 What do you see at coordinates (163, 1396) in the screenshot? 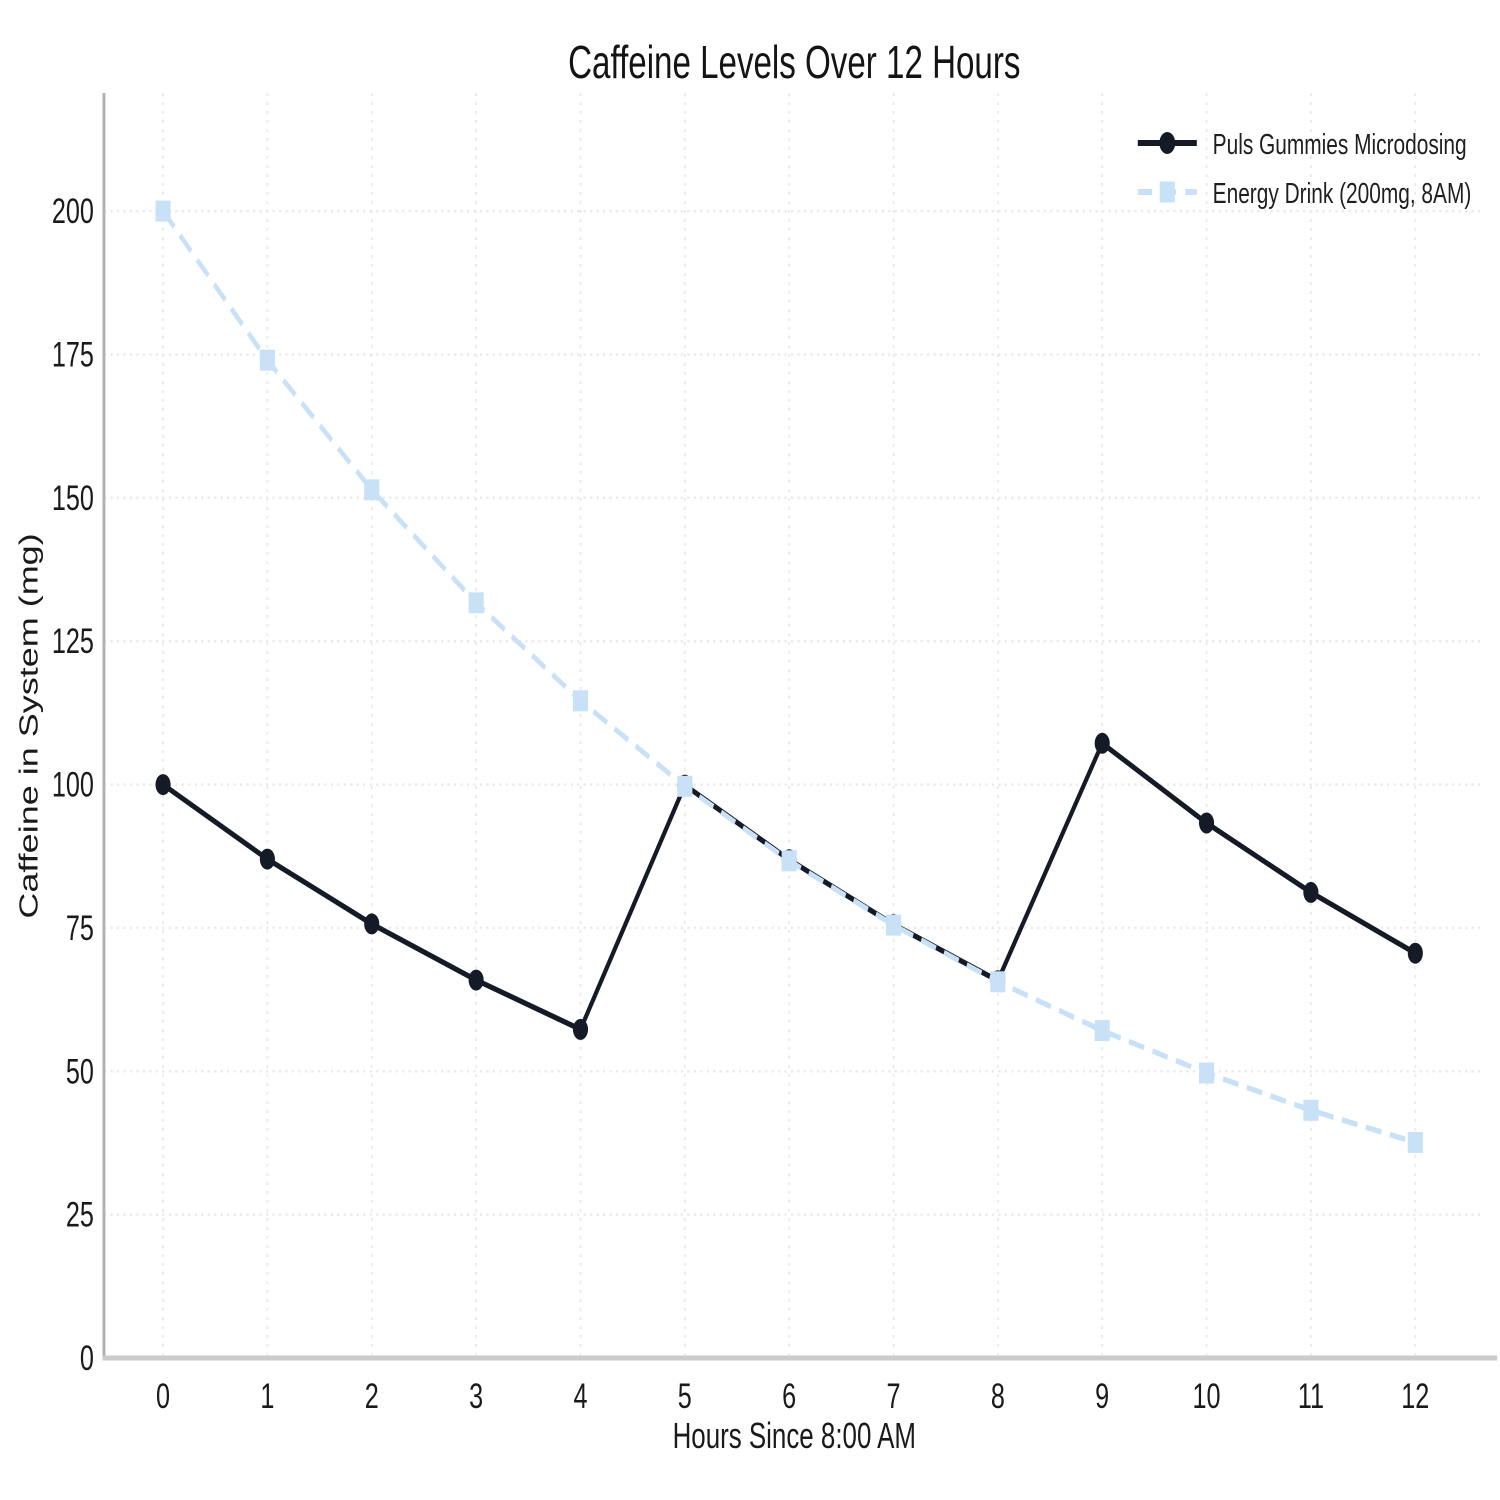
I see `x-tick-label: 0` at bounding box center [163, 1396].